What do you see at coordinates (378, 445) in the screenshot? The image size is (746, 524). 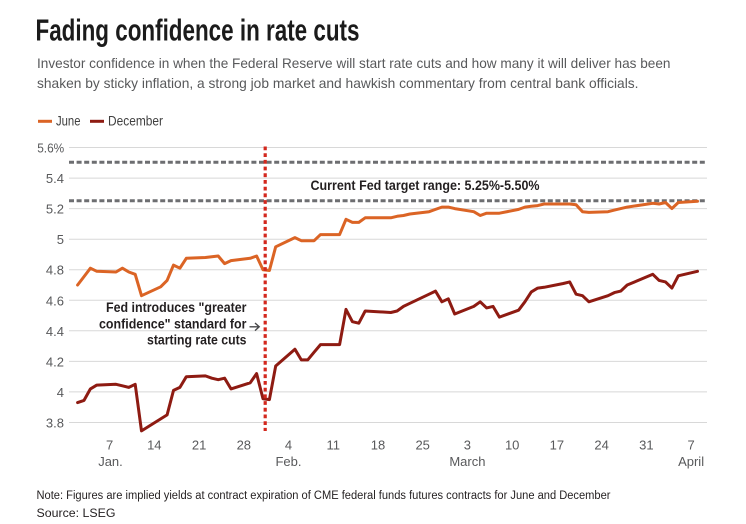 I see `svg-text: 18` at bounding box center [378, 445].